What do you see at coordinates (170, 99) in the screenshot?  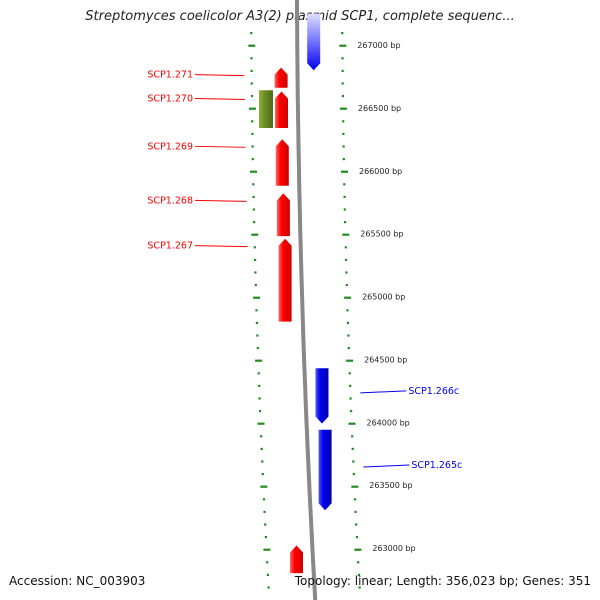 I see `gene-label: SCP1.270` at bounding box center [170, 99].